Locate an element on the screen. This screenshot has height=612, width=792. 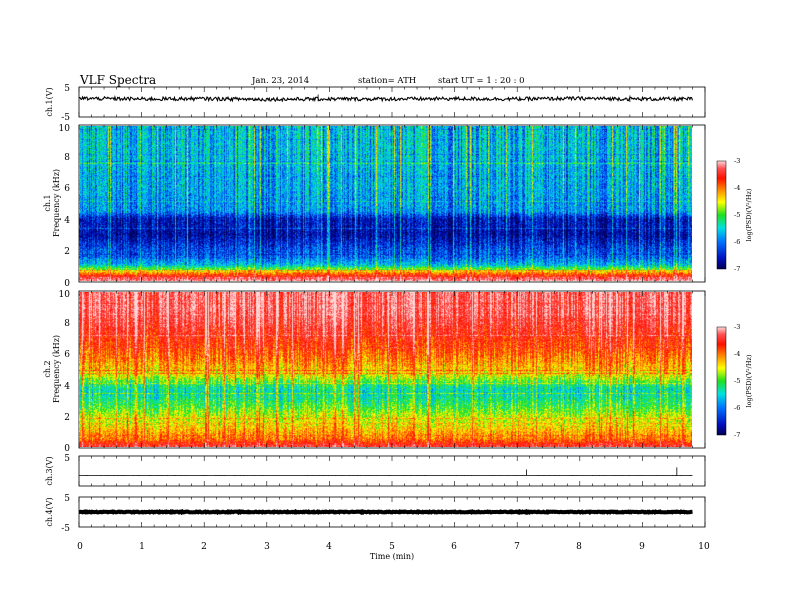
ch2-ytick-8: 8 is located at coordinates (67, 324).